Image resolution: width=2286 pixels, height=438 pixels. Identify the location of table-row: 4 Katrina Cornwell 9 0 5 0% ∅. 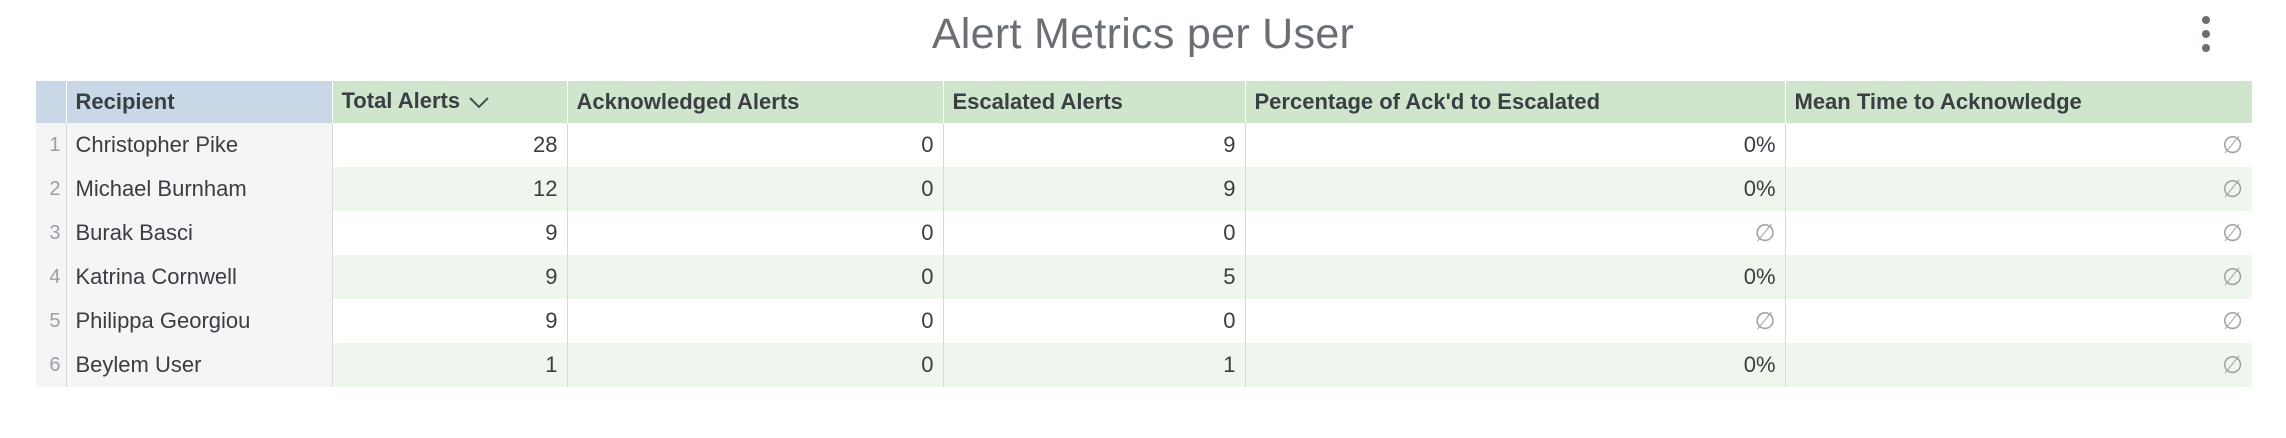
(1144, 277).